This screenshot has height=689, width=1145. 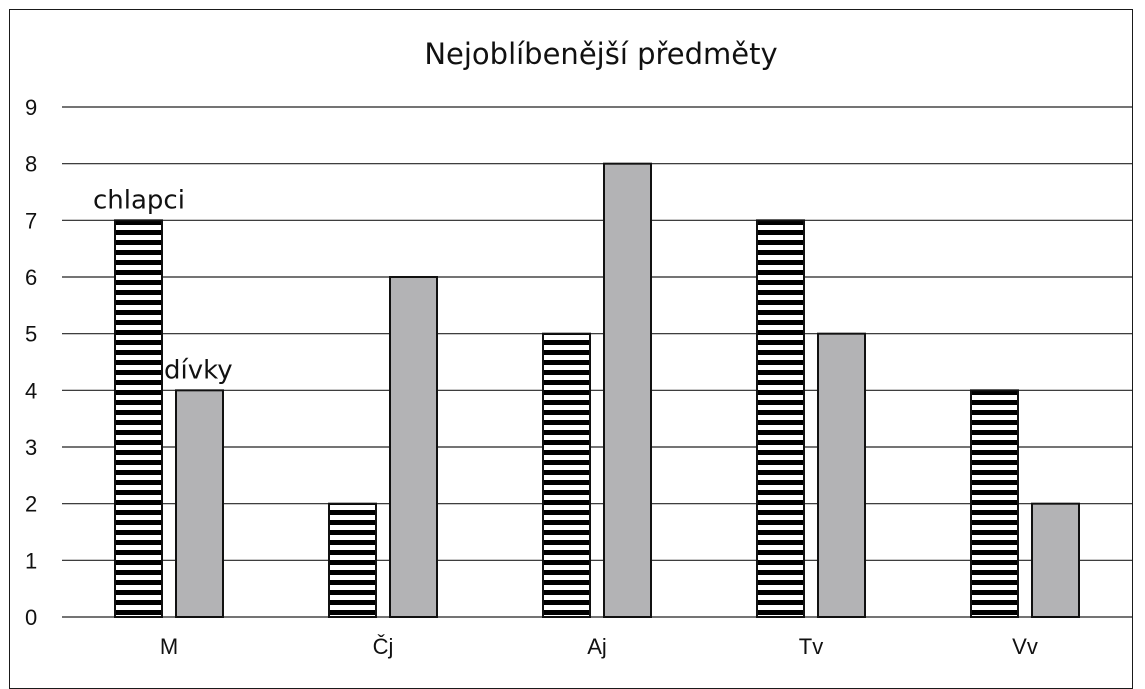 I want to click on y-tick-label: 8, so click(x=31, y=164).